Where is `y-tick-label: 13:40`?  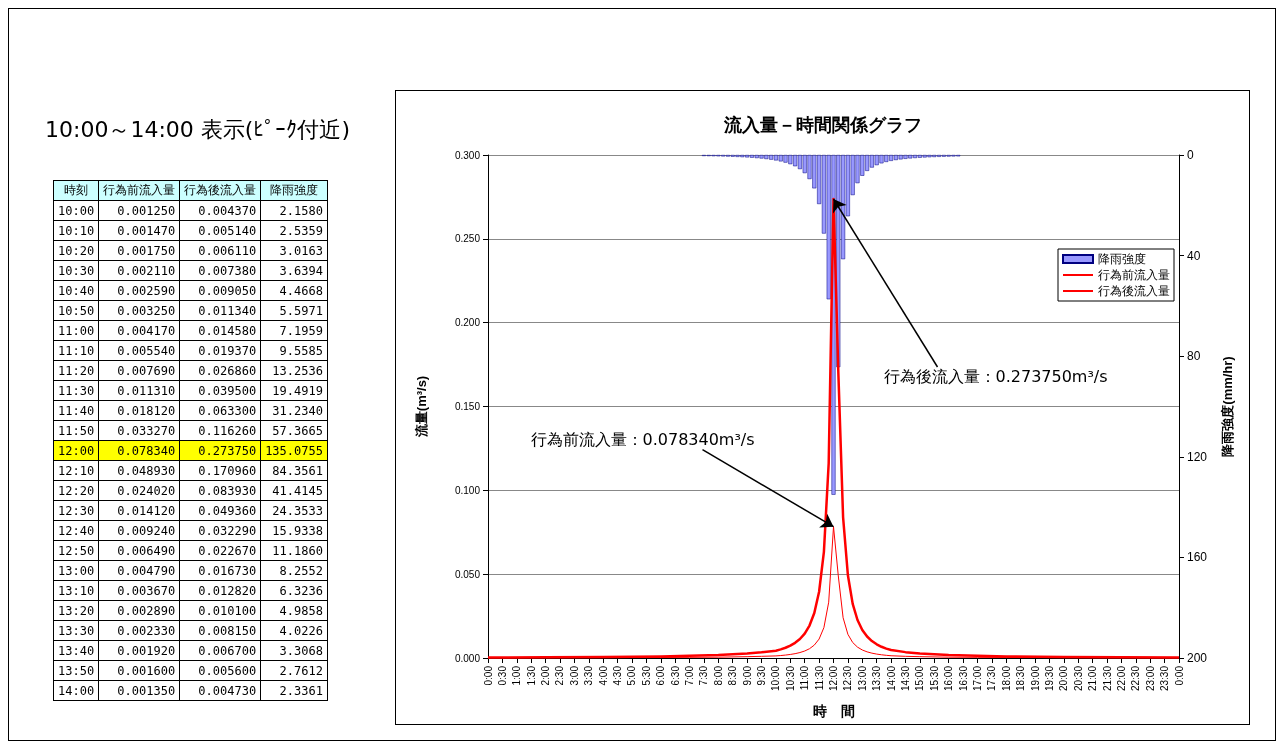 y-tick-label: 13:40 is located at coordinates (76, 650).